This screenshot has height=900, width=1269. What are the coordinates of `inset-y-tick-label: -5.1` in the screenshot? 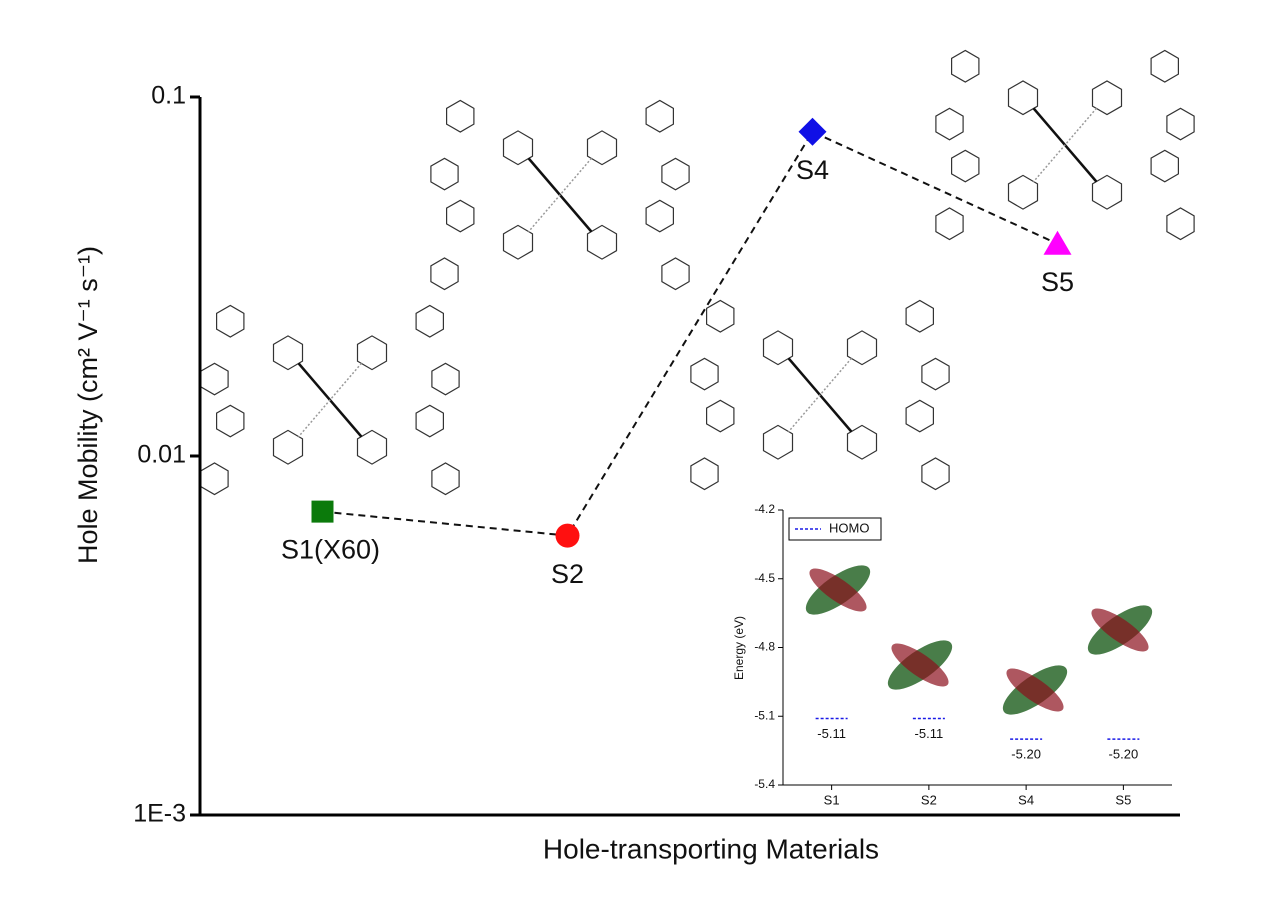 It's located at (764, 715).